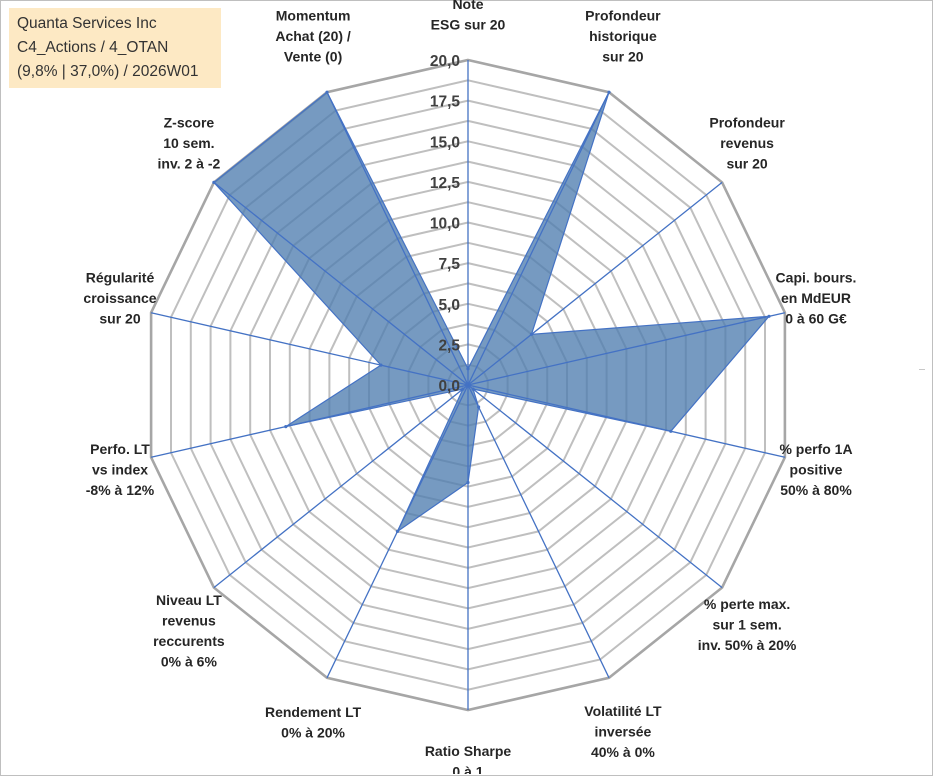  I want to click on axis-label-line: croissance, so click(119, 298).